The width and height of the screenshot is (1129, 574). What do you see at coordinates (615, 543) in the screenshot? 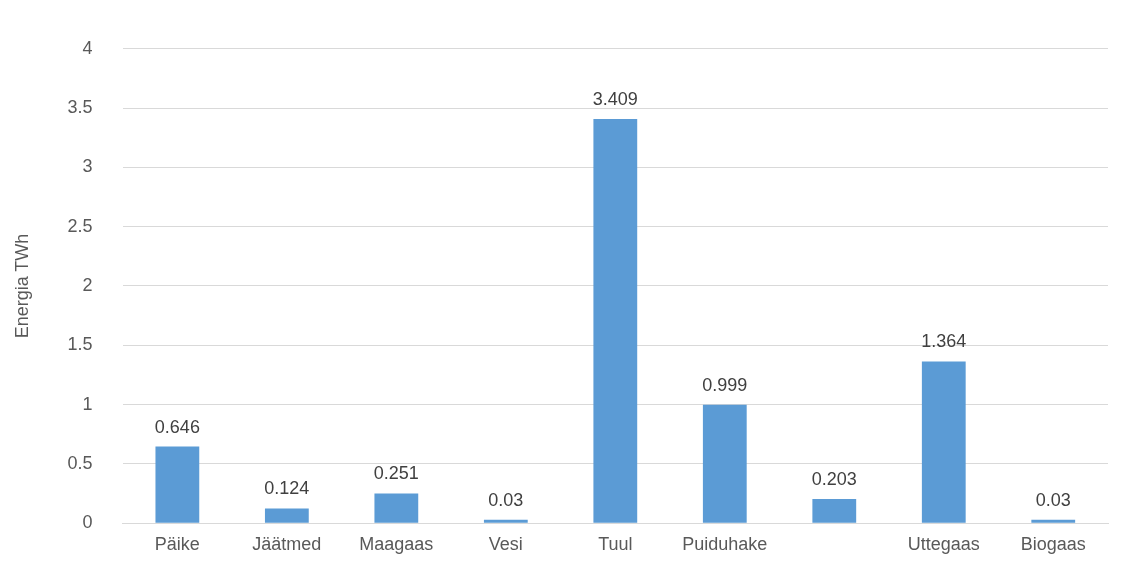
I see `x-tick-label: Tuul` at bounding box center [615, 543].